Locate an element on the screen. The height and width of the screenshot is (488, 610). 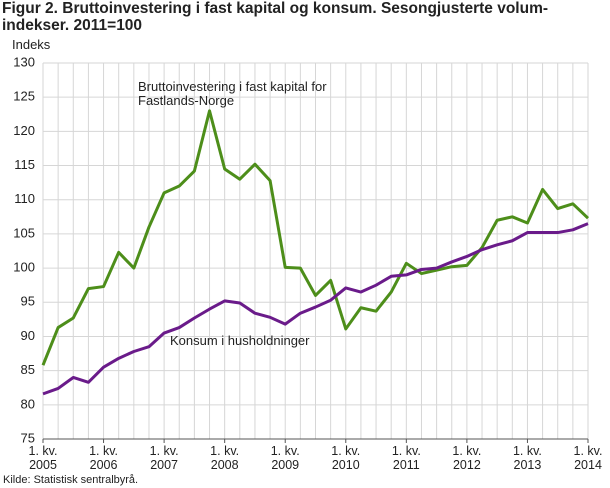
y-axis-label: Indeks is located at coordinates (31, 44).